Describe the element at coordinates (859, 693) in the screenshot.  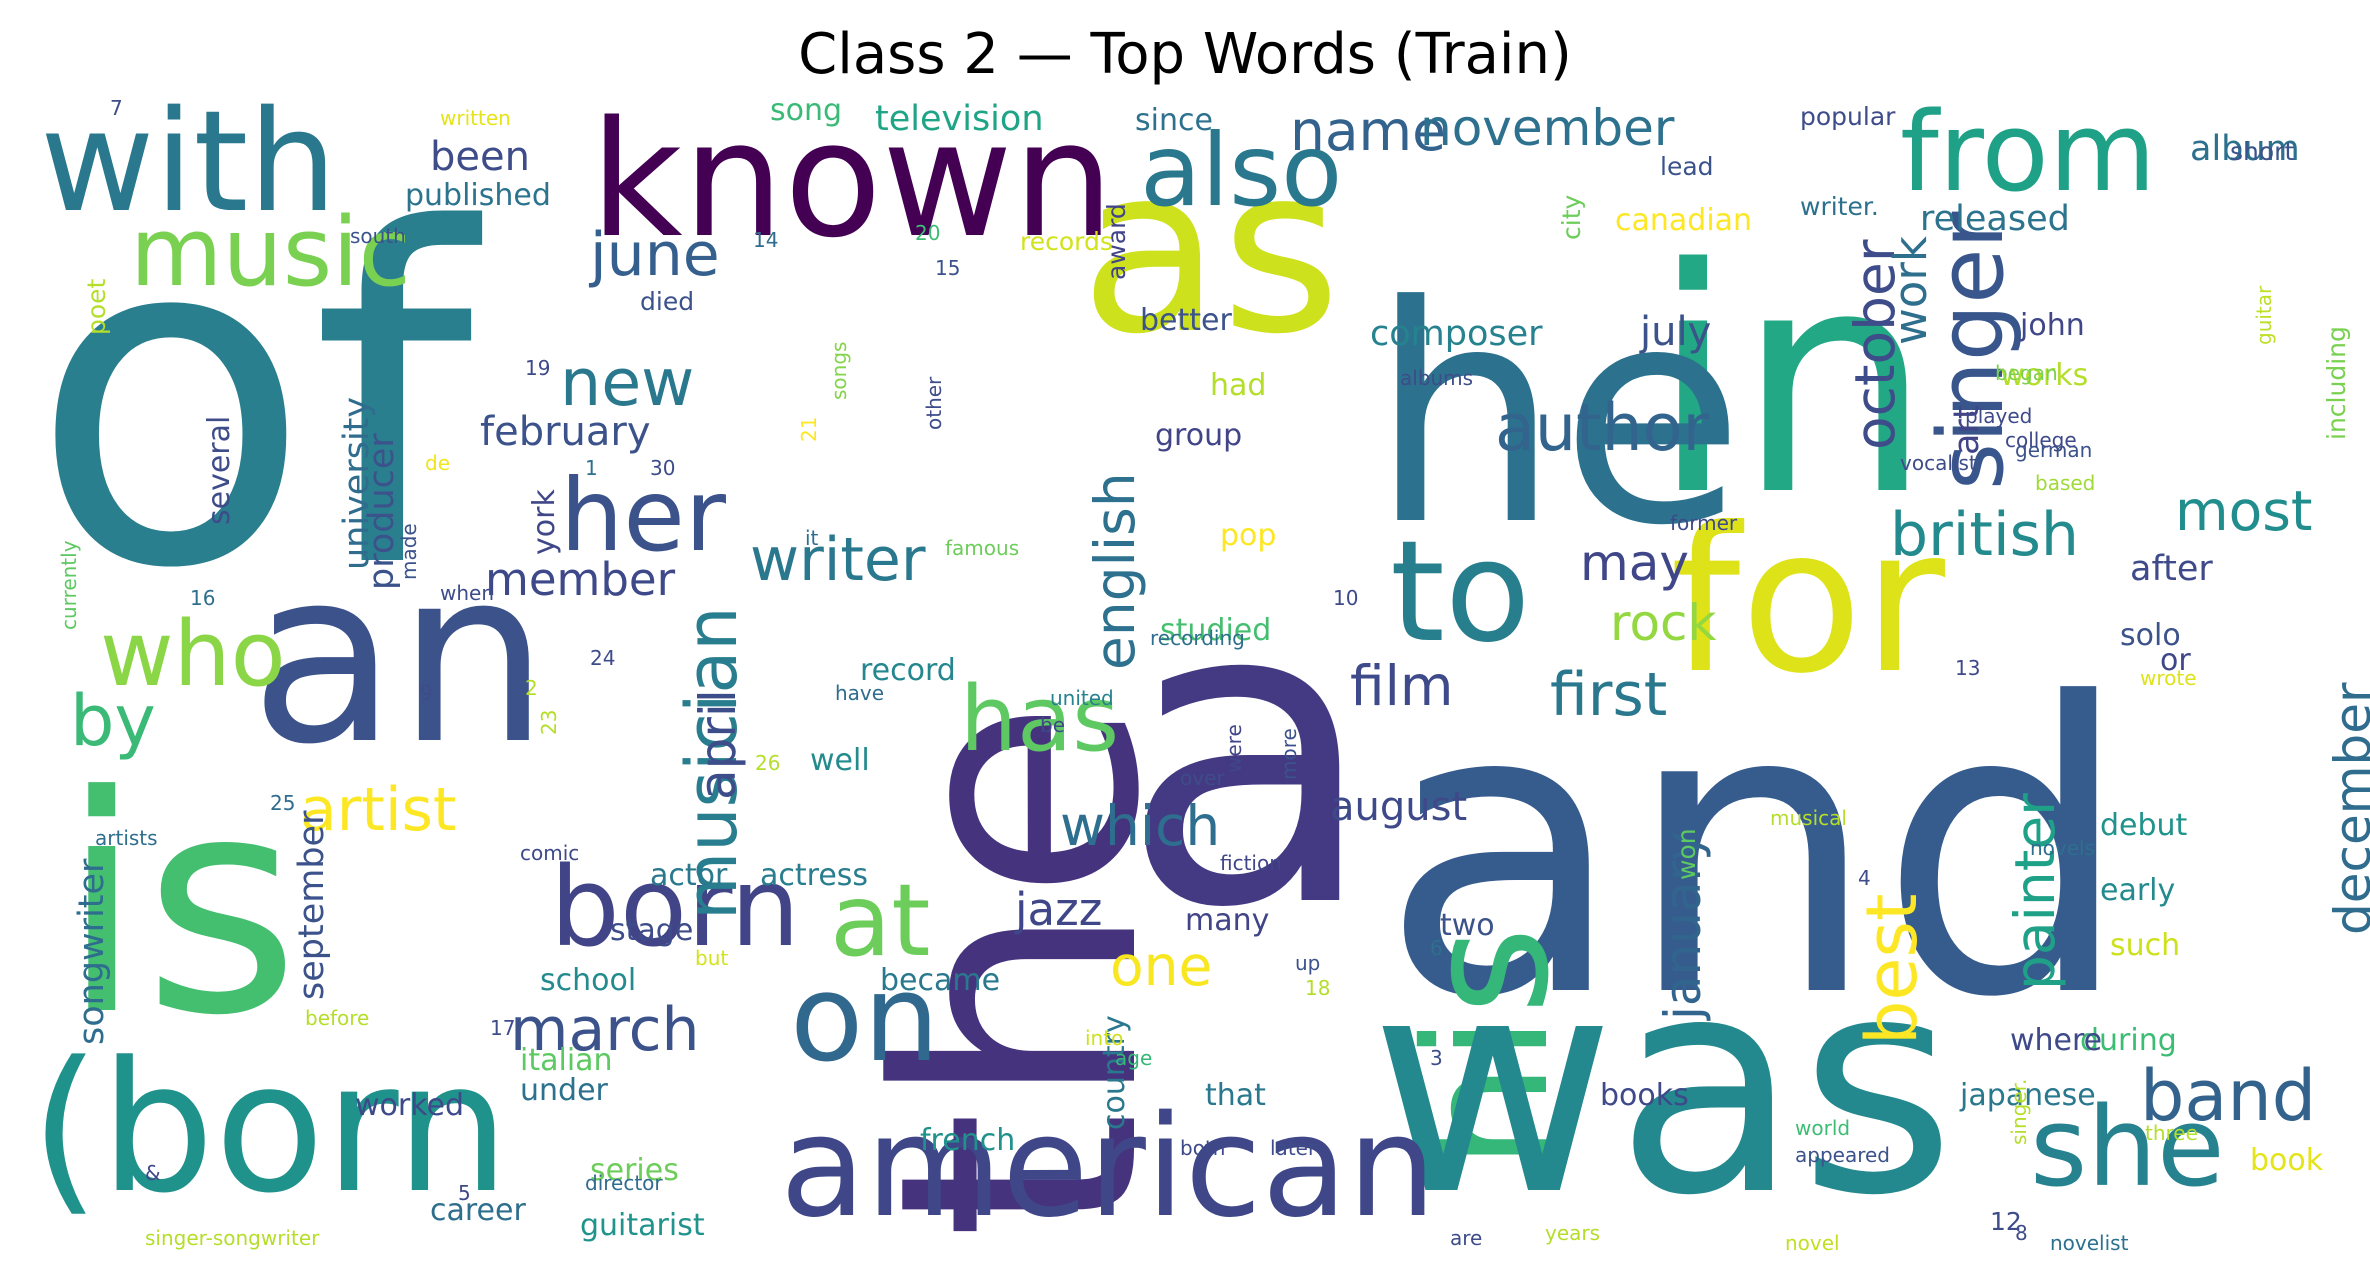
I see `word-have: have` at that location.